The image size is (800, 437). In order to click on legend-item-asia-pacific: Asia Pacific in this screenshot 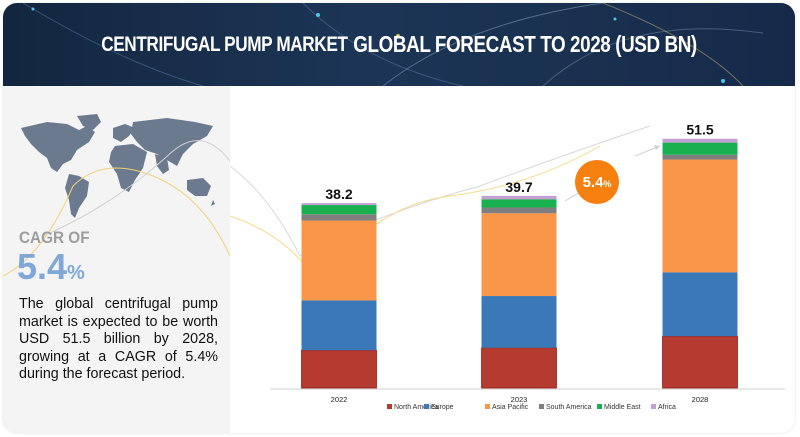, I will do `click(507, 407)`.